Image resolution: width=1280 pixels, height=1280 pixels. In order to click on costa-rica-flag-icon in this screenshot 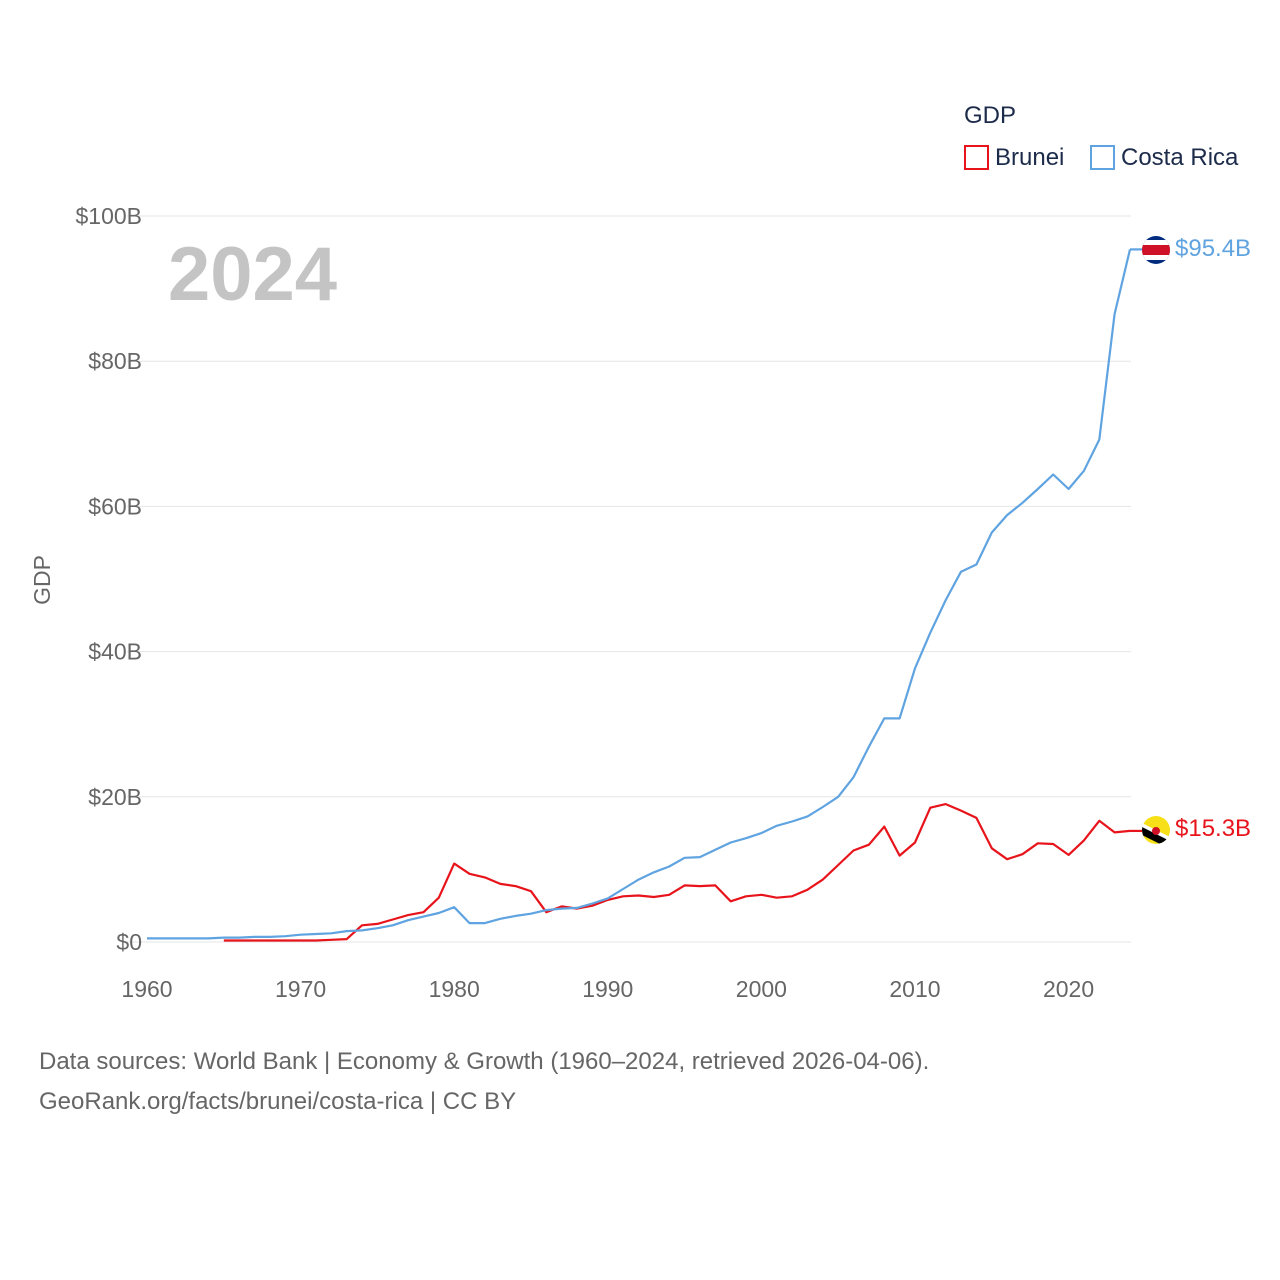, I will do `click(1156, 250)`.